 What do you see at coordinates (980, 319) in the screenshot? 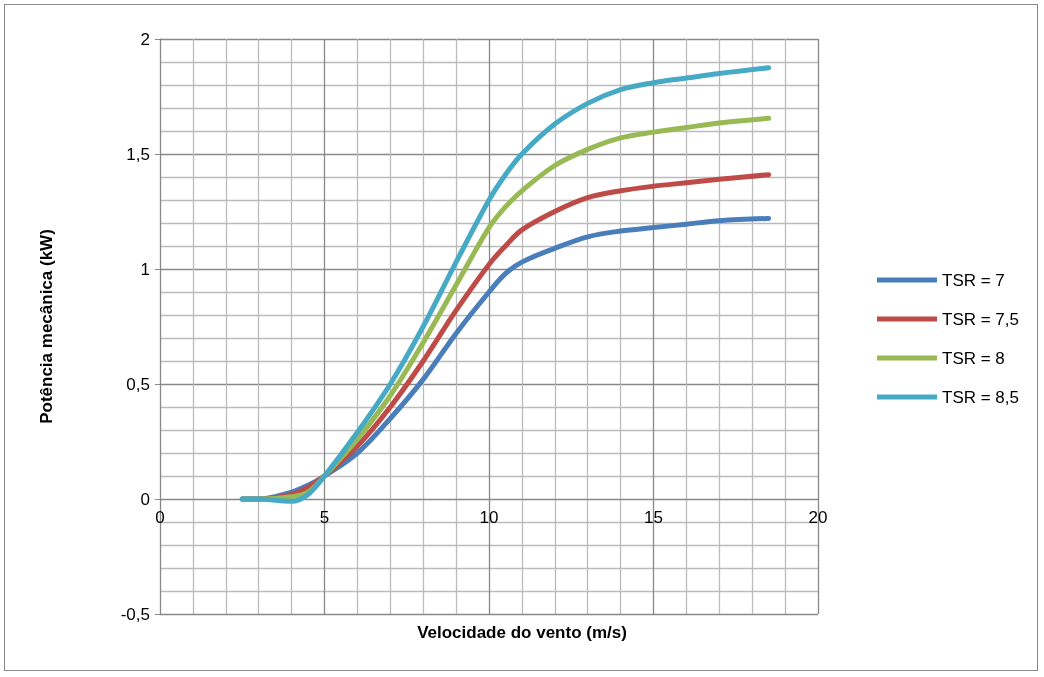
I see `legend-label: TSR = 7,5` at bounding box center [980, 319].